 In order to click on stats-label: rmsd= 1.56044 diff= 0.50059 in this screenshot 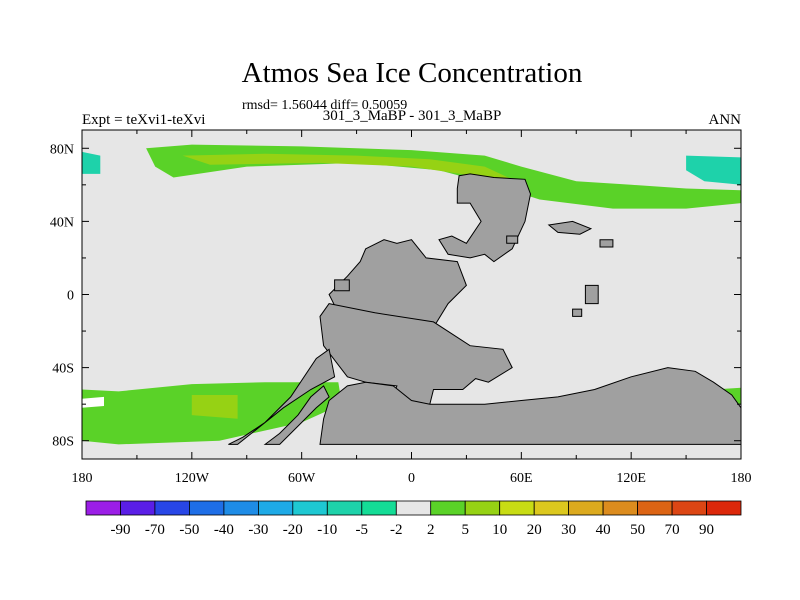, I will do `click(324, 105)`.